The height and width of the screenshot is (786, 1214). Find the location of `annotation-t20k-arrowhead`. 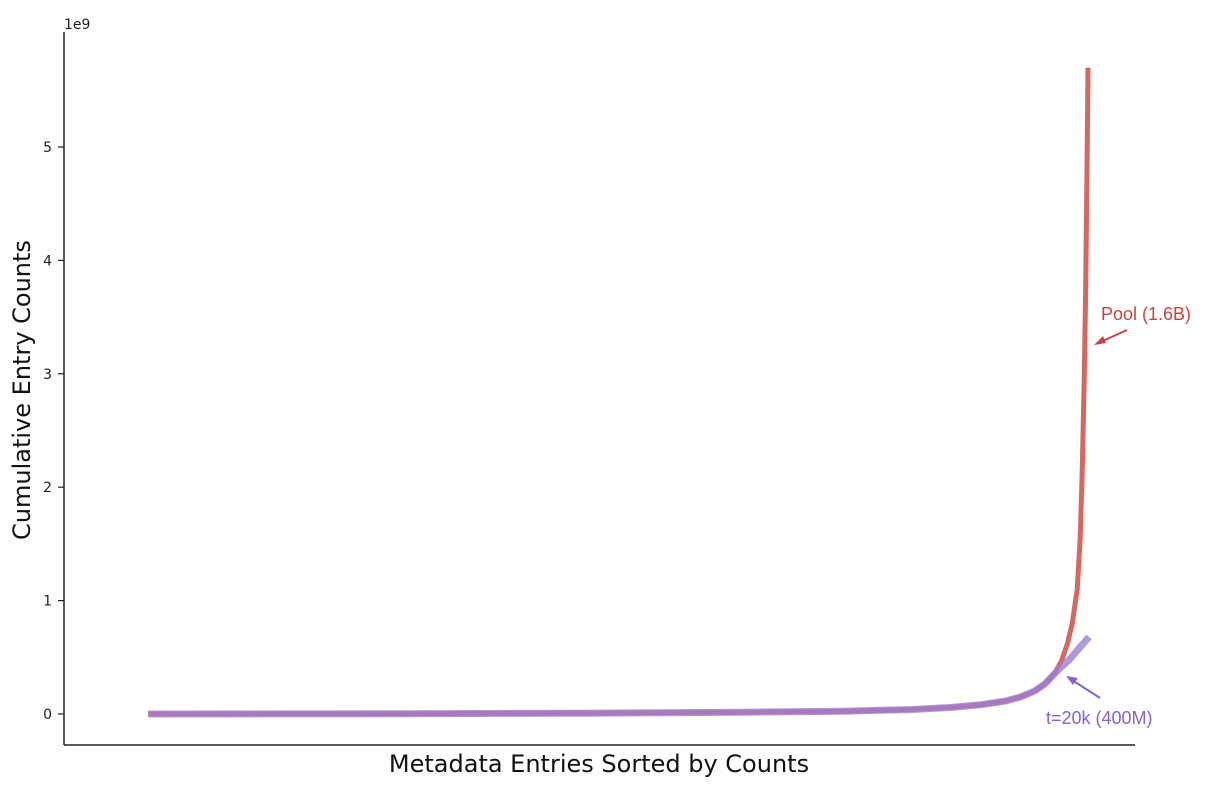

annotation-t20k-arrowhead is located at coordinates (1072, 680).